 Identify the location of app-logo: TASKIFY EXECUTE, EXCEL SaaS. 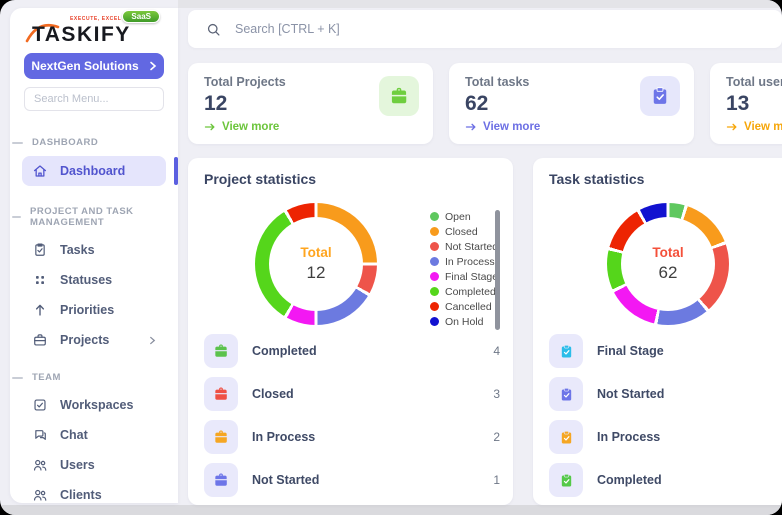
(94, 30).